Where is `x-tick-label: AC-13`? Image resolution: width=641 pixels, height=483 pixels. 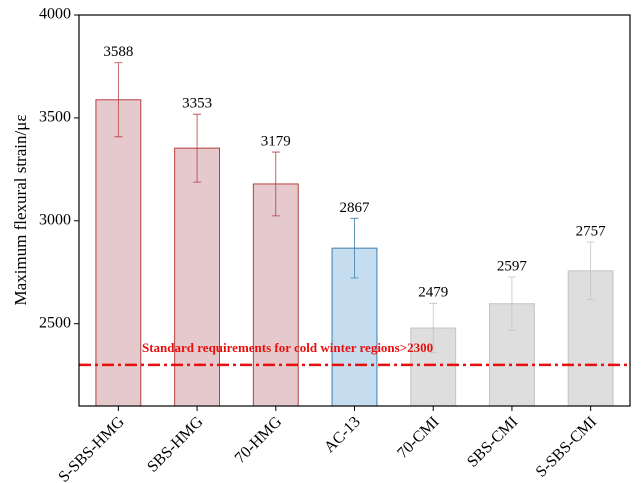 x-tick-label: AC-13 is located at coordinates (342, 434).